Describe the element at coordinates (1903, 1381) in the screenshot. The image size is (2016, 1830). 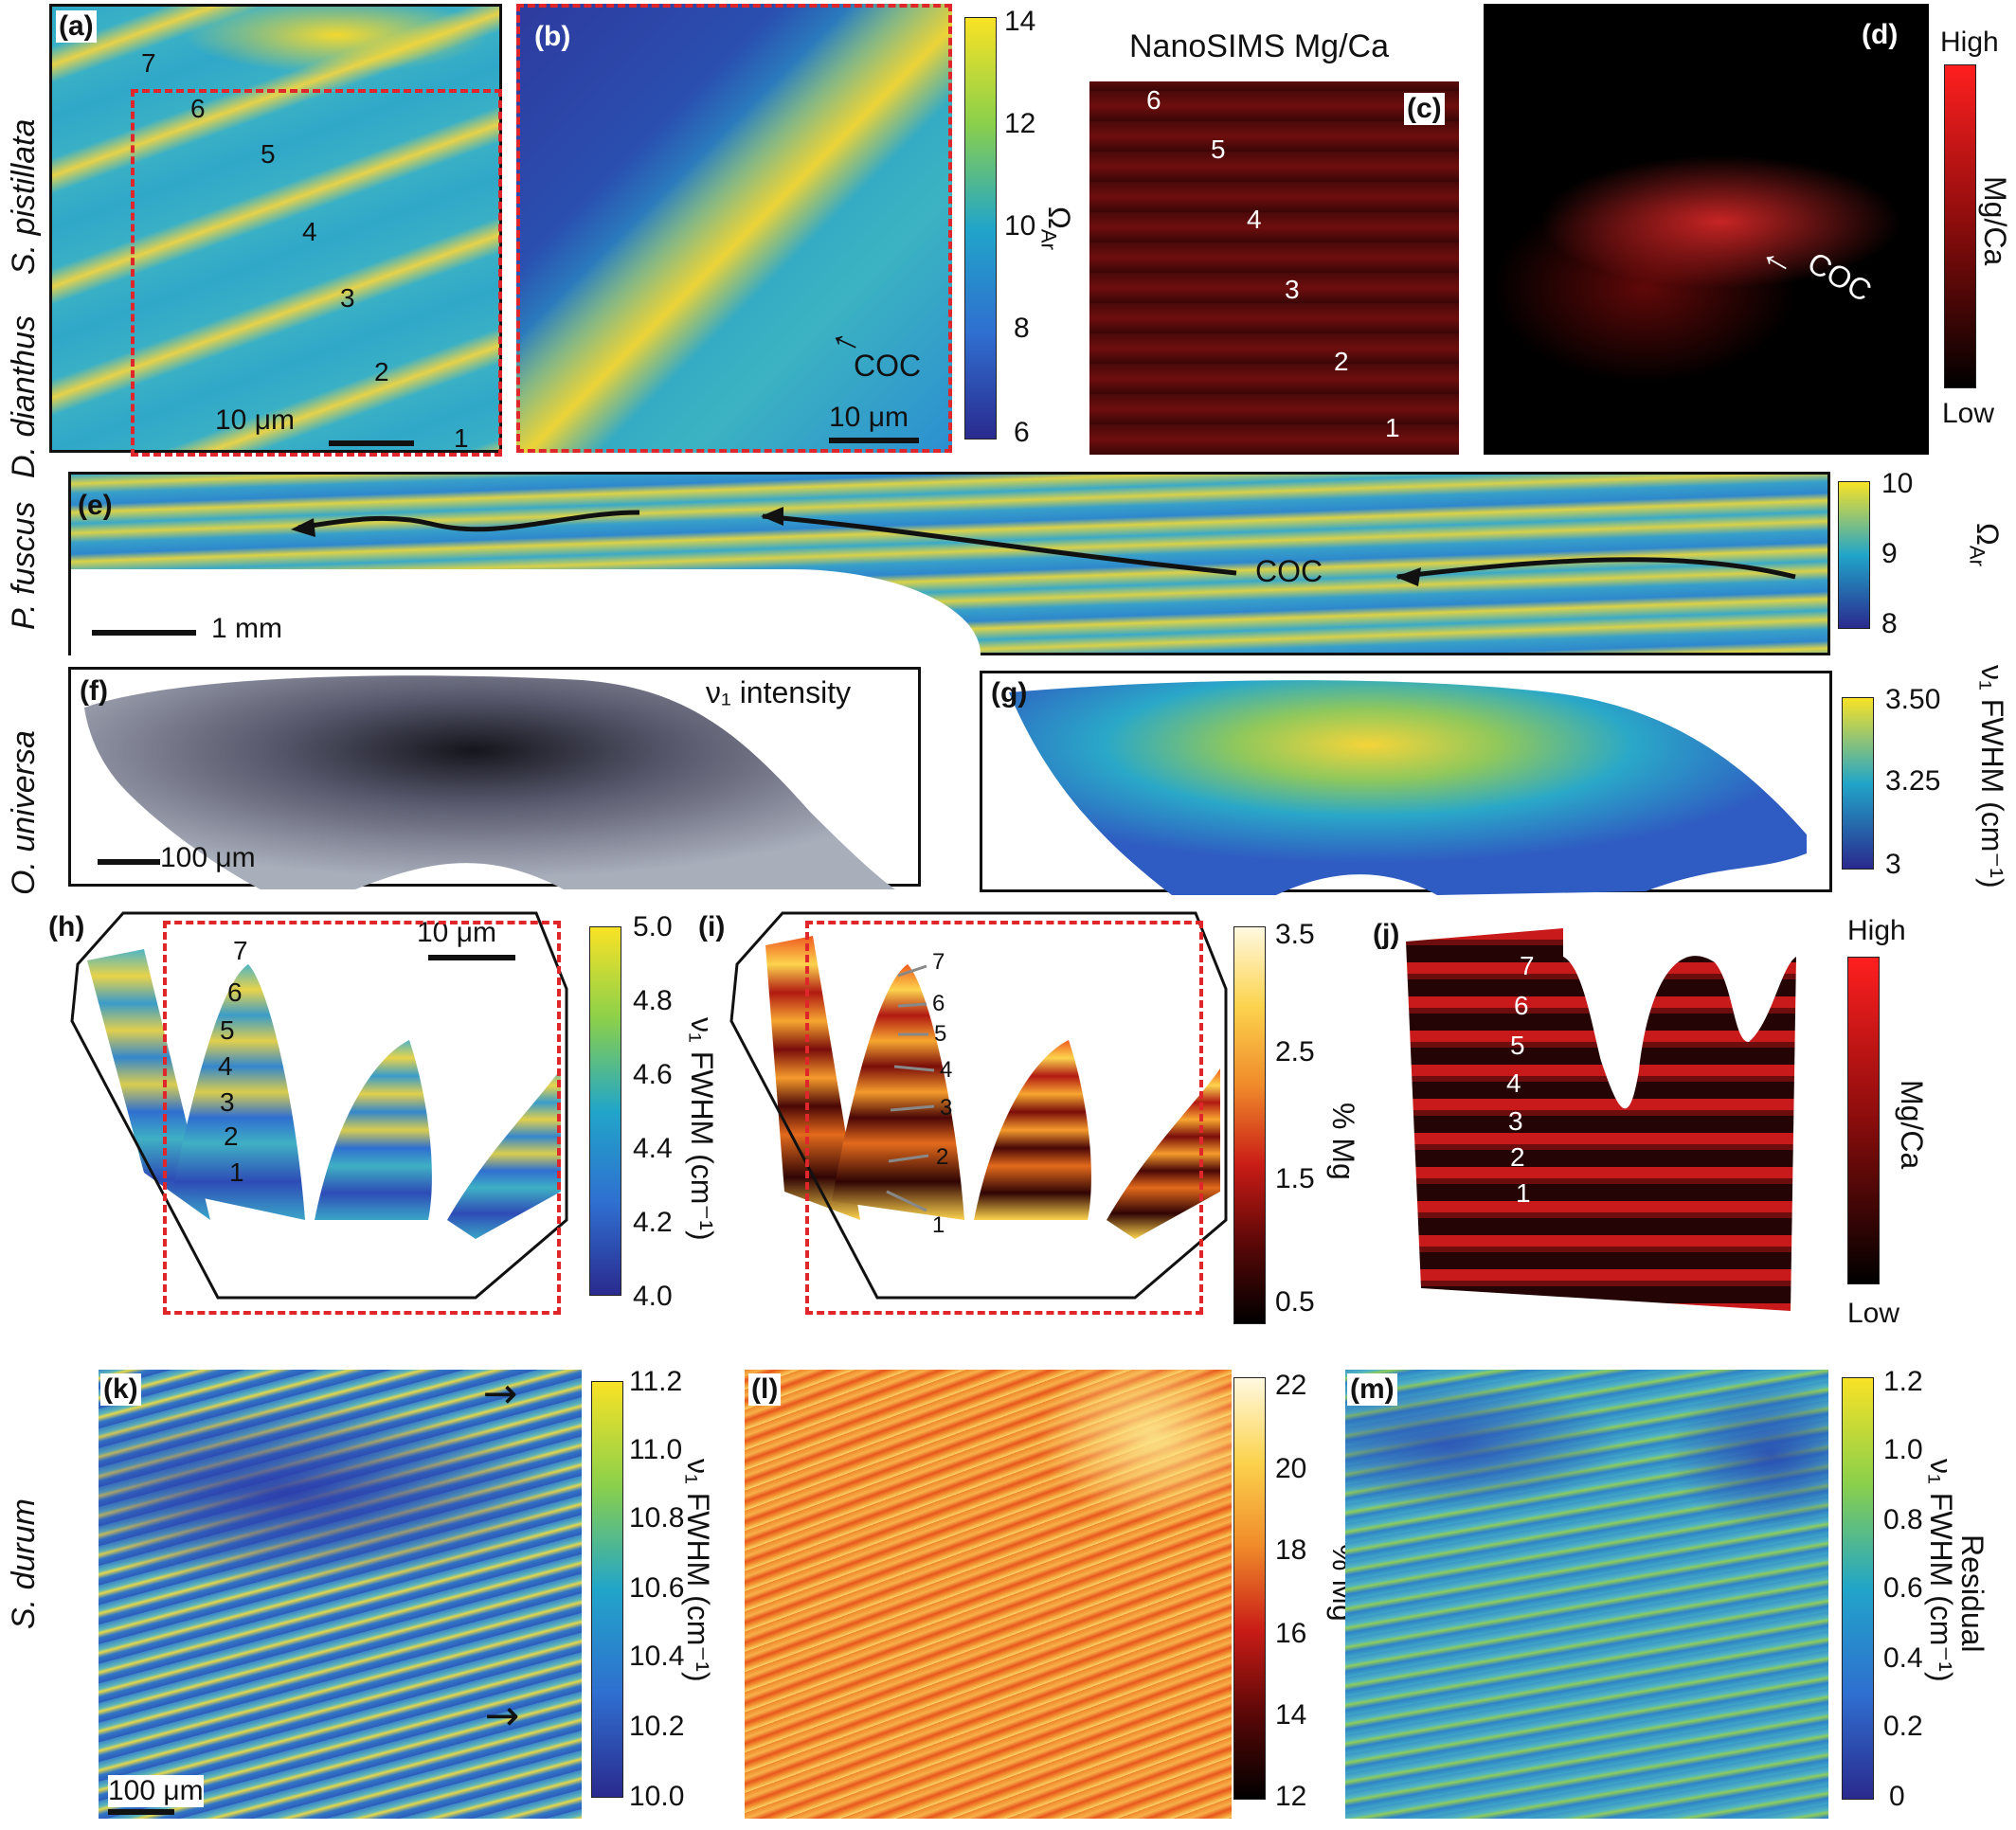
I see `colorbar-tick: 1.2` at that location.